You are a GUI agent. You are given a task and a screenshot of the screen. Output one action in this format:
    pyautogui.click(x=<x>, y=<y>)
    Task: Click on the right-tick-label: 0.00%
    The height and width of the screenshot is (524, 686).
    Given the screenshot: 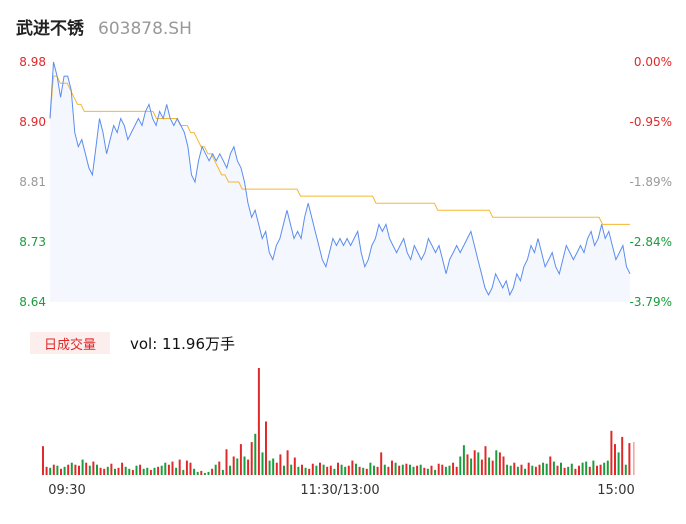 What is the action you would take?
    pyautogui.click(x=653, y=62)
    